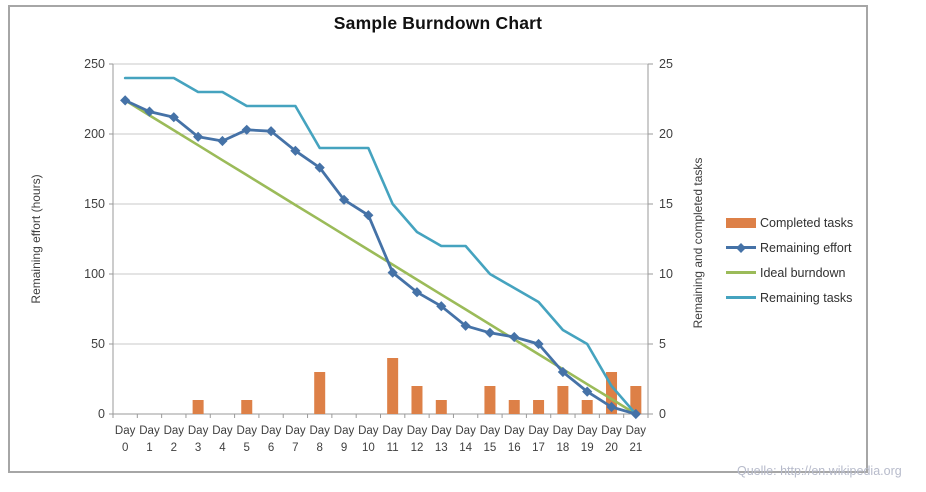 Image resolution: width=926 pixels, height=492 pixels. I want to click on legend-item-remaining-effort: Remaining effort, so click(801, 247).